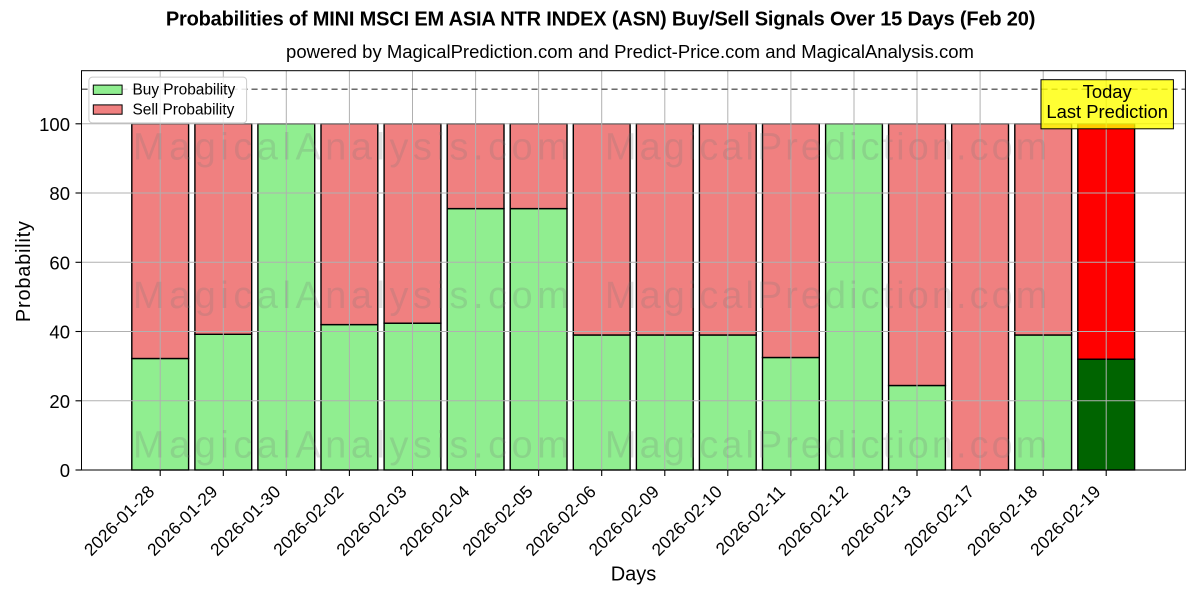 This screenshot has height=600, width=1200. Describe the element at coordinates (24, 271) in the screenshot. I see `svg-text: Probability` at that location.